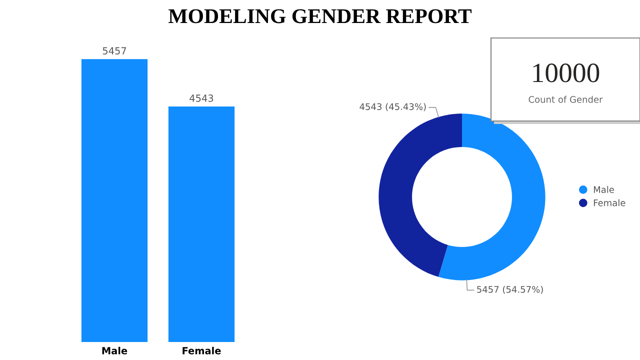 The height and width of the screenshot is (360, 640). What do you see at coordinates (114, 50) in the screenshot?
I see `data-label: 5457` at bounding box center [114, 50].